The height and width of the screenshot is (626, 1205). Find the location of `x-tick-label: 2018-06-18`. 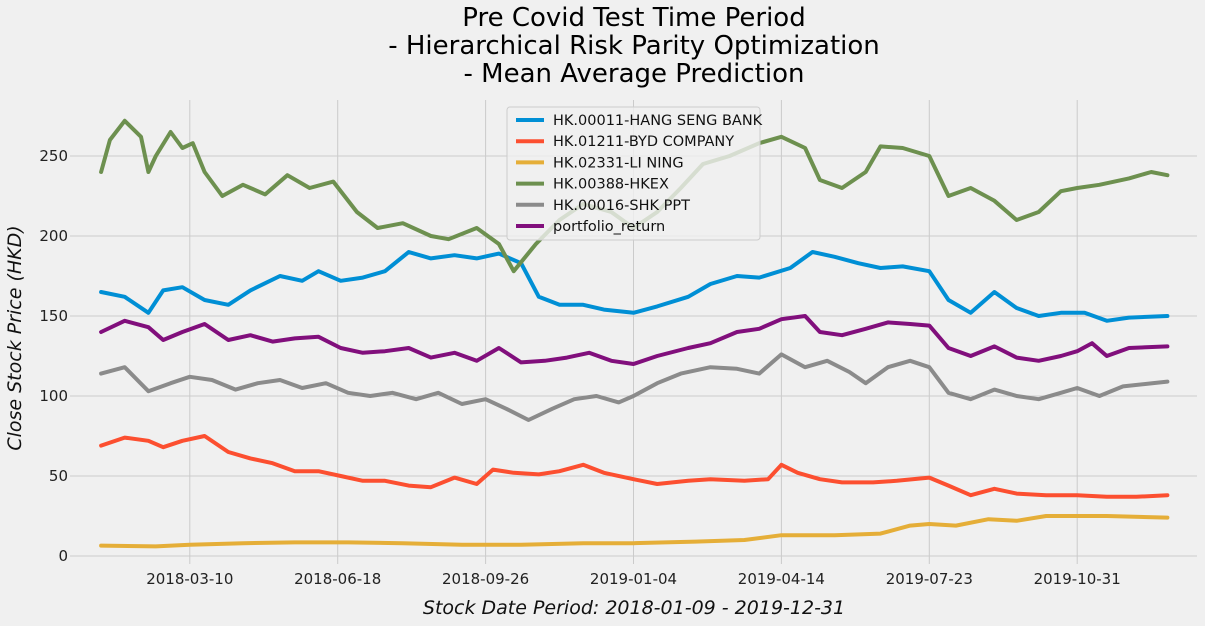

x-tick-label: 2018-06-18 is located at coordinates (337, 579).